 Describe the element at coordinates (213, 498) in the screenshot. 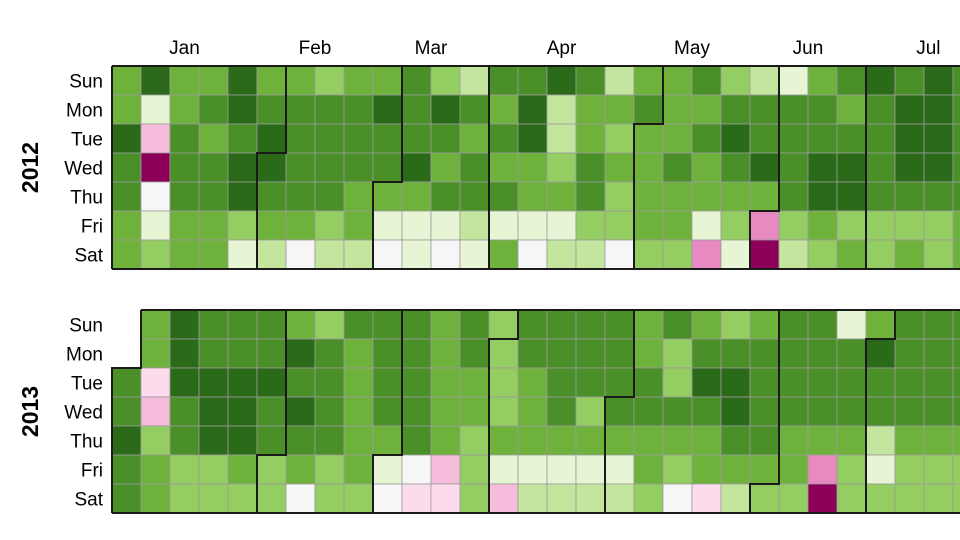

I see `day-cell-2013-r6-c3` at that location.